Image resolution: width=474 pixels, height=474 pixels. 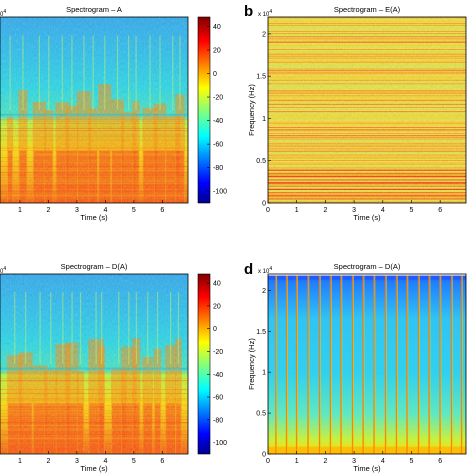 What do you see at coordinates (367, 9) in the screenshot?
I see `panel-title: Spectrogram – E(A)` at bounding box center [367, 9].